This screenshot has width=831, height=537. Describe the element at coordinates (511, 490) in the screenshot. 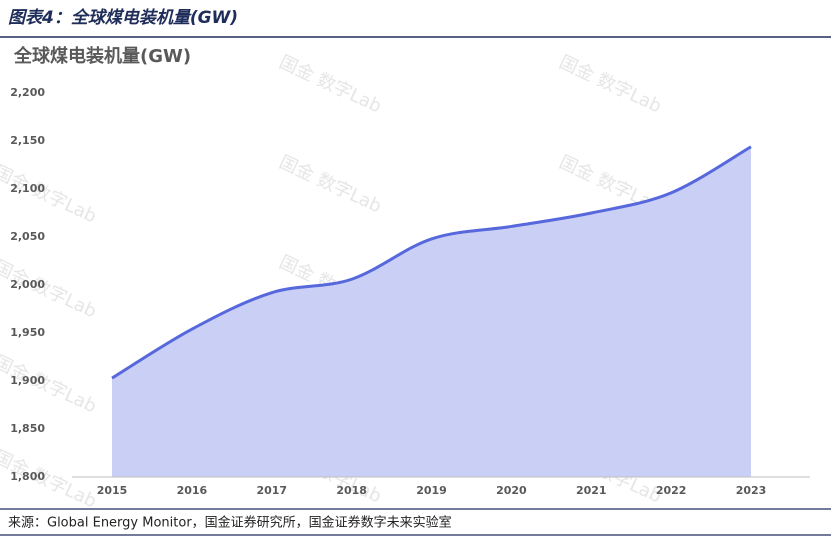

I see `x-tick-label: 2020` at that location.